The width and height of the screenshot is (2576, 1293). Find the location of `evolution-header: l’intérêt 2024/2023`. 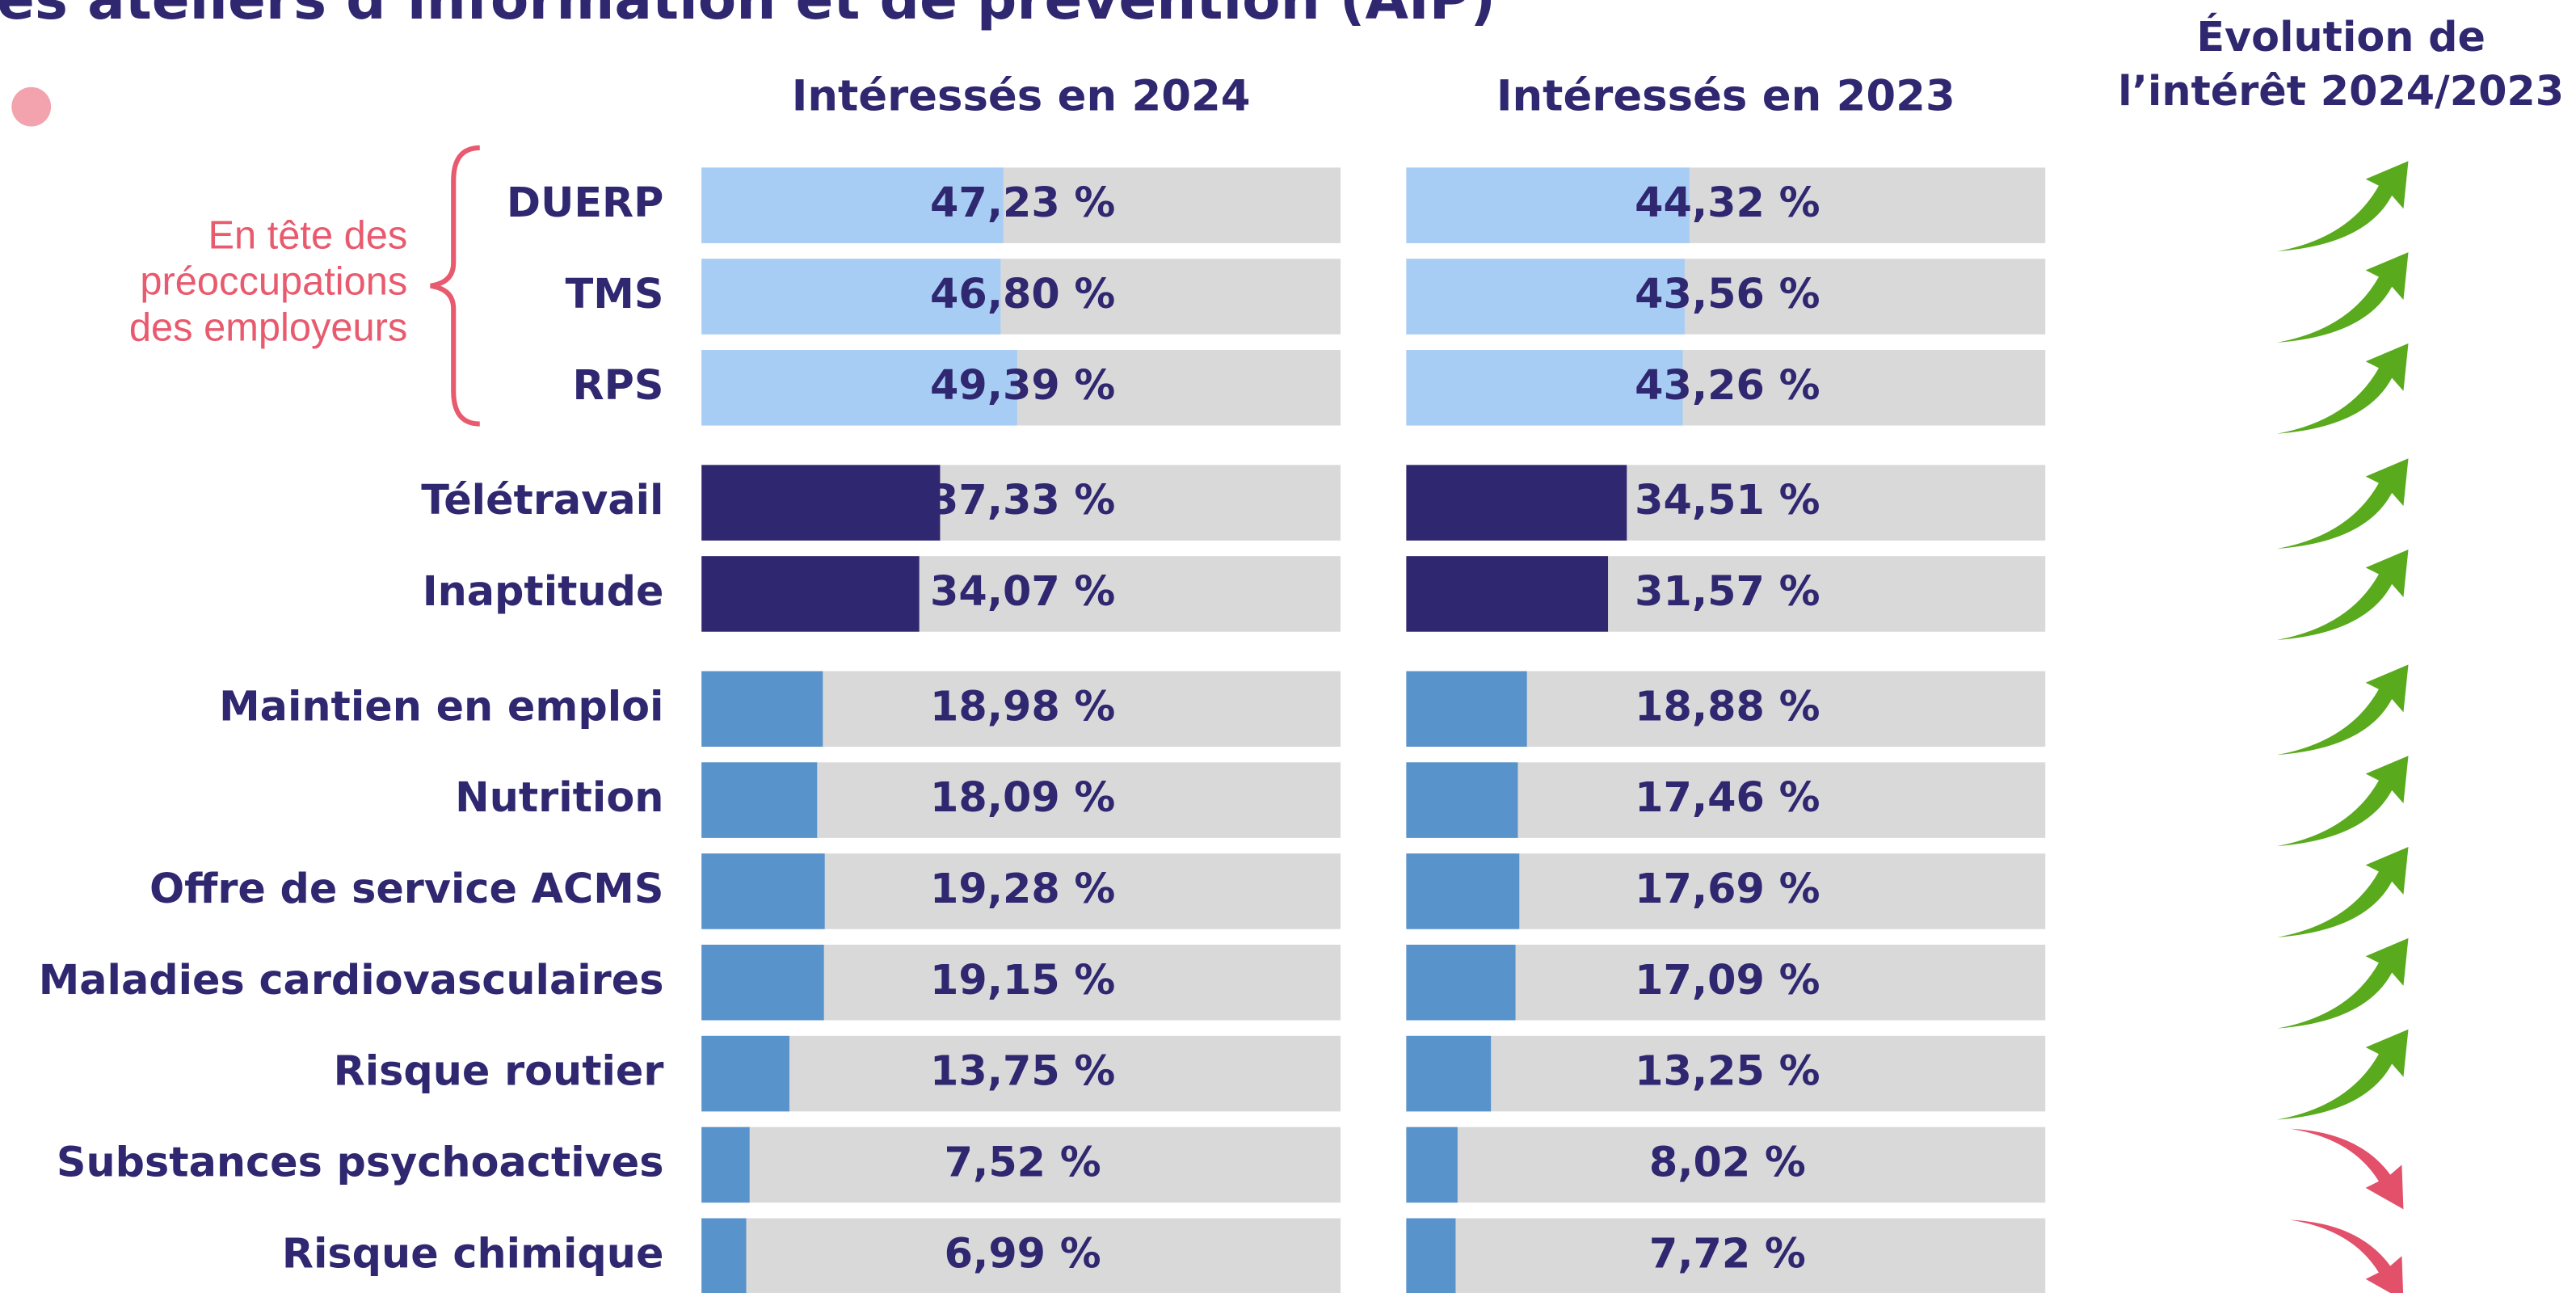

evolution-header: l’intérêt 2024/2023 is located at coordinates (2341, 91).